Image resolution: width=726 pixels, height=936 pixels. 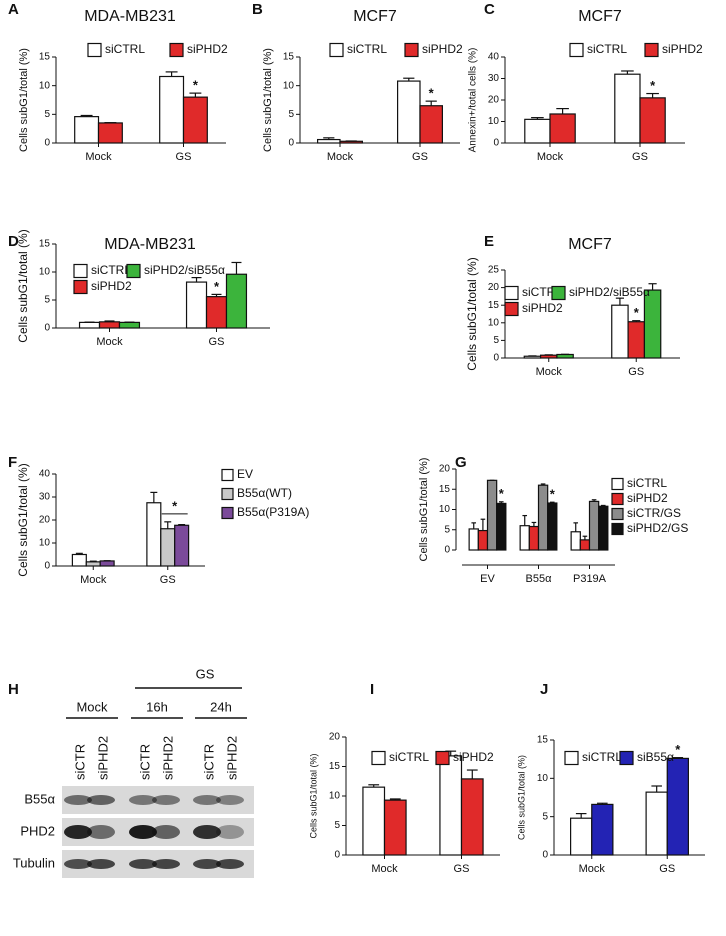 What do you see at coordinates (609, 292) in the screenshot?
I see `legend-label: siPHD2/siB55α` at bounding box center [609, 292].